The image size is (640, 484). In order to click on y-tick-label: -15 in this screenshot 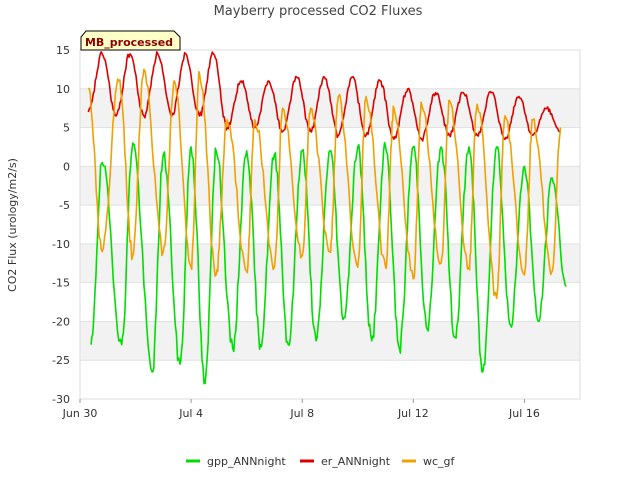, I will do `click(61, 283)`.